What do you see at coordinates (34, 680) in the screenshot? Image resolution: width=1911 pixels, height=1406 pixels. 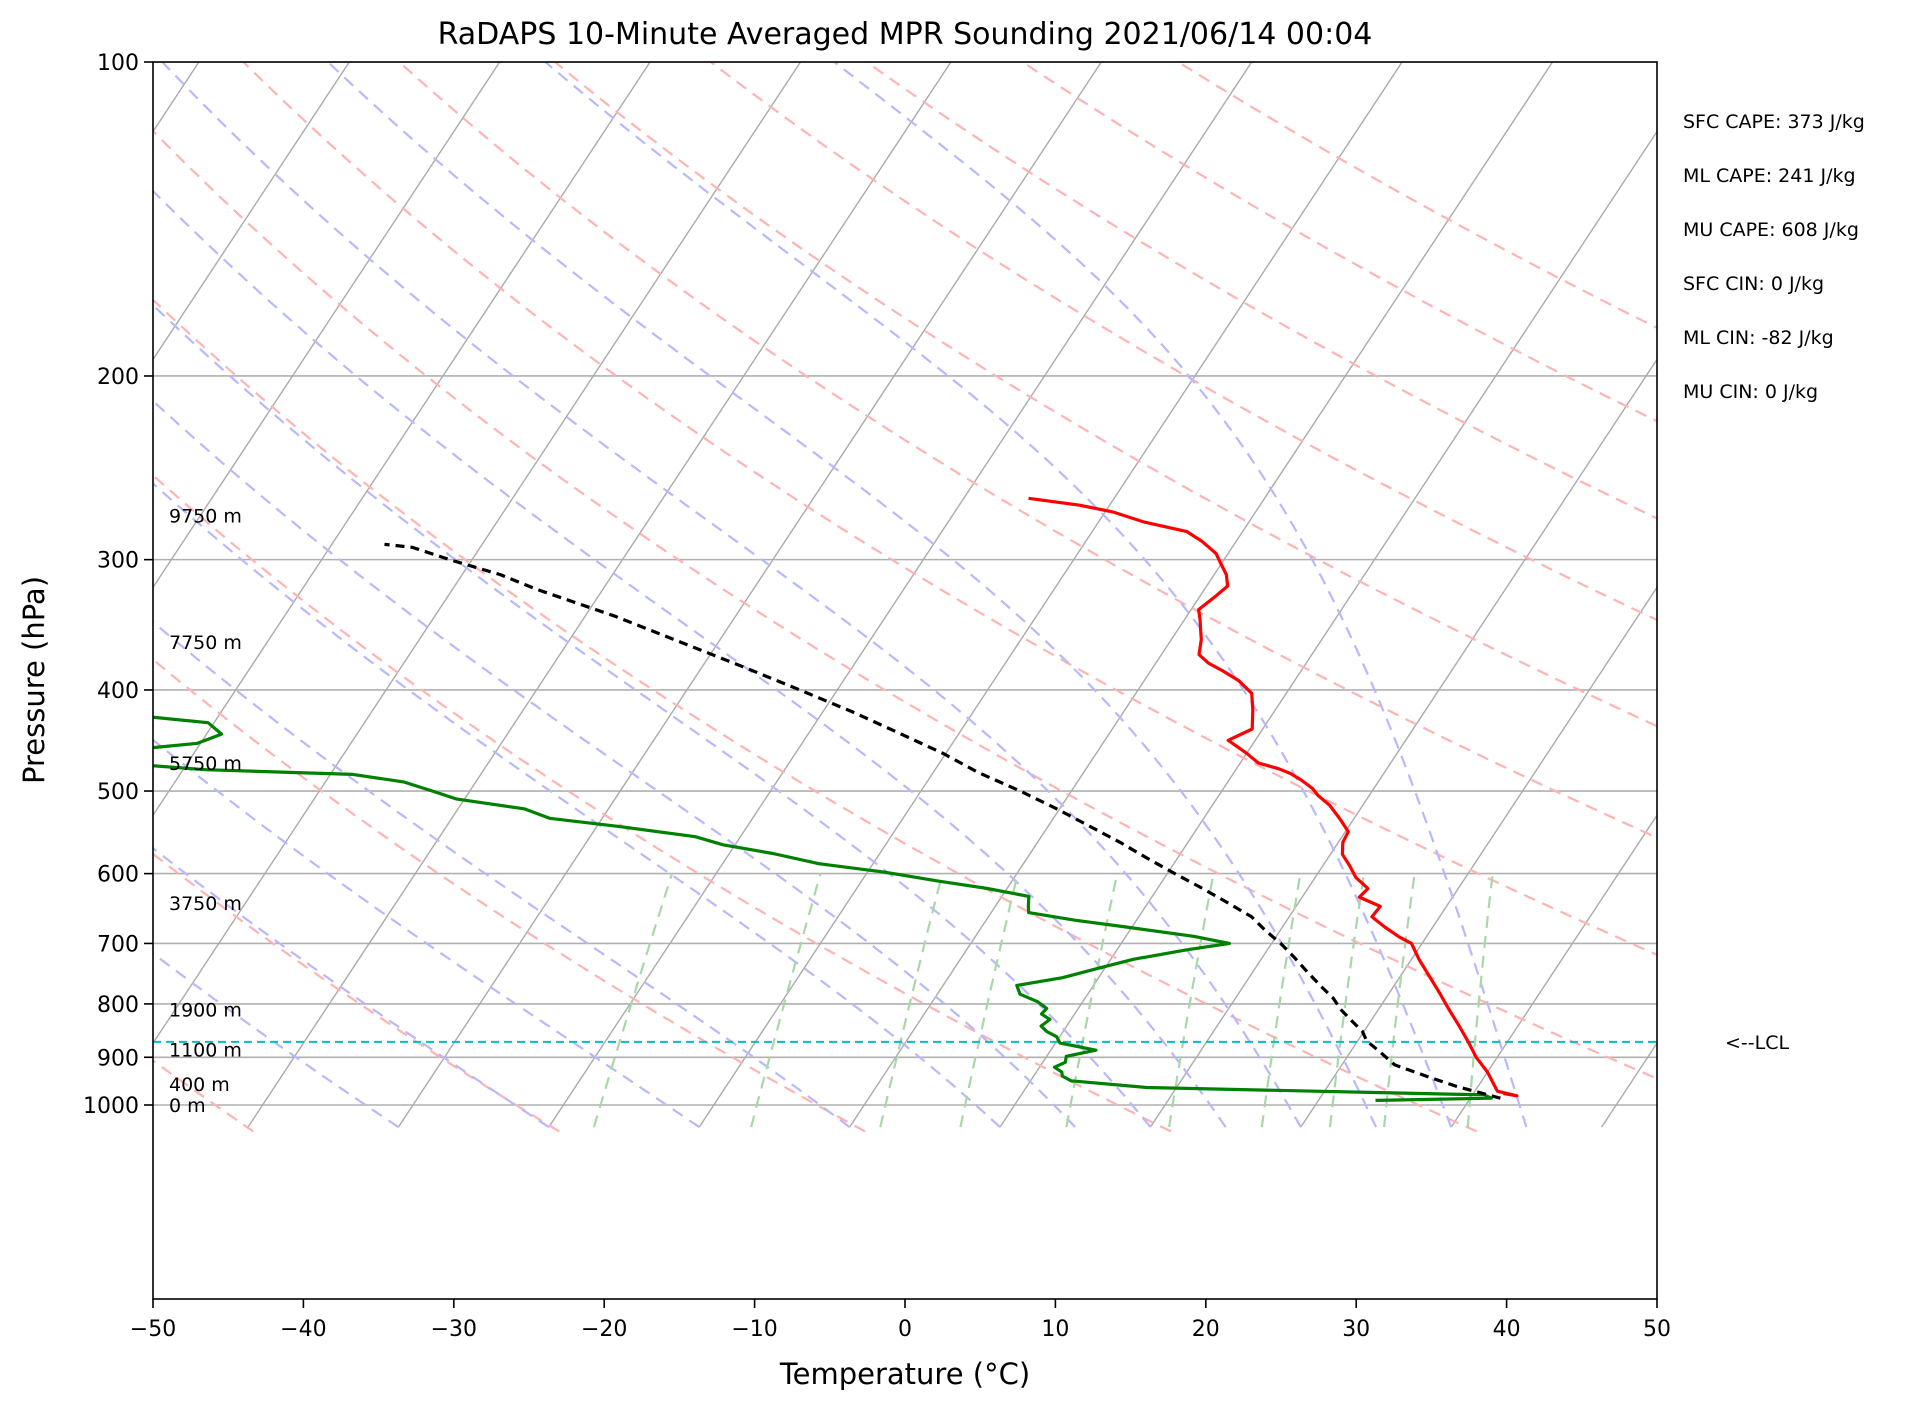 I see `y-axis-title: Pressure (hPa)` at bounding box center [34, 680].